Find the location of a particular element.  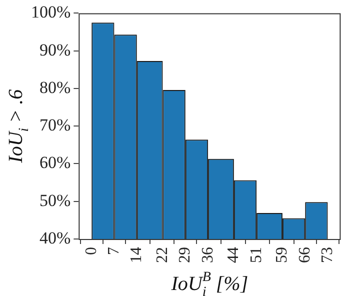

x-tick-label: 73 is located at coordinates (327, 255).